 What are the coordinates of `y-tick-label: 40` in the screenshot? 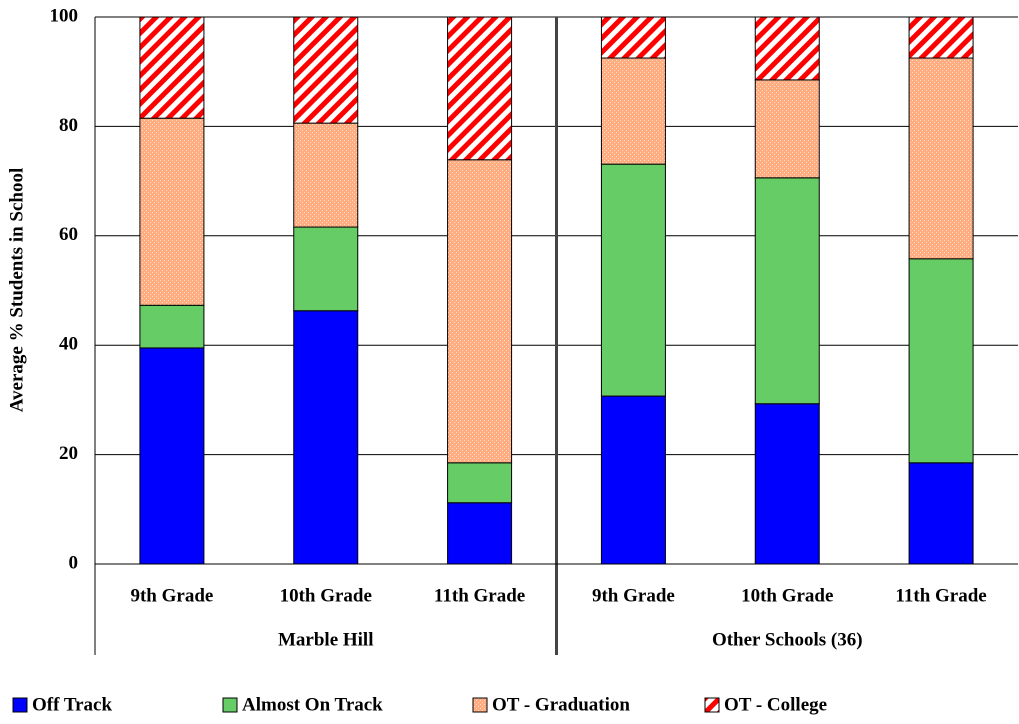 It's located at (68, 344).